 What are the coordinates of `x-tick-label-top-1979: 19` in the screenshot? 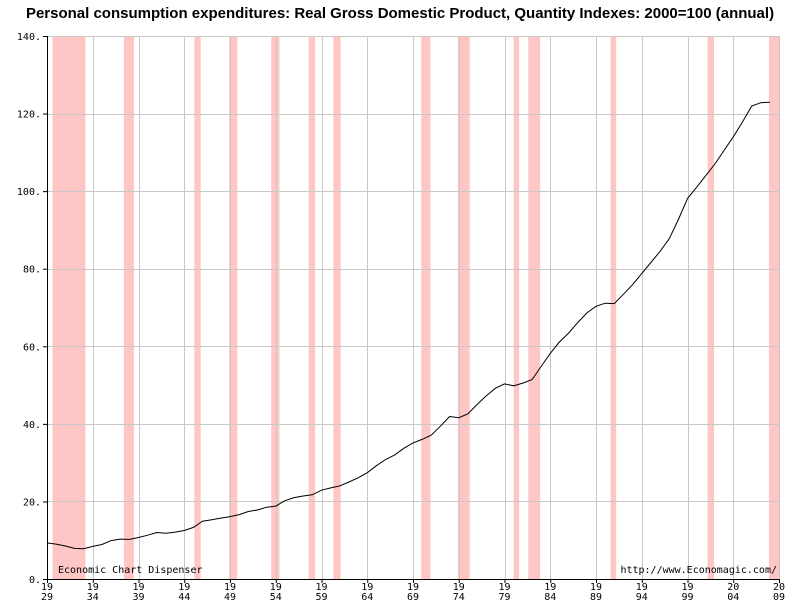 It's located at (504, 587).